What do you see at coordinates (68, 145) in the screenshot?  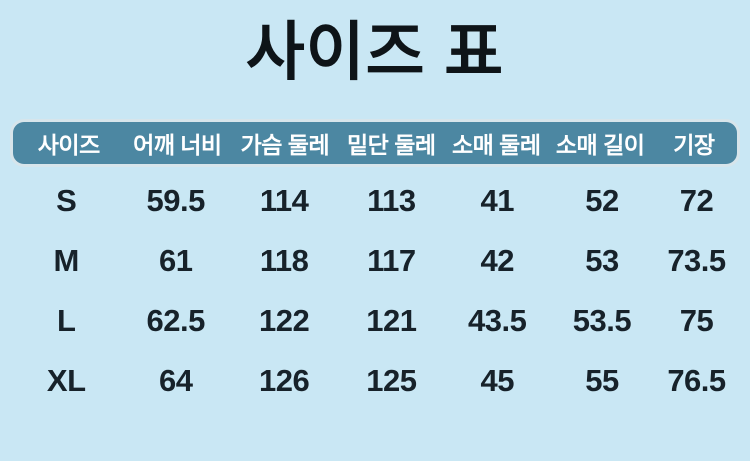 I see `column-header-size: 사이즈` at bounding box center [68, 145].